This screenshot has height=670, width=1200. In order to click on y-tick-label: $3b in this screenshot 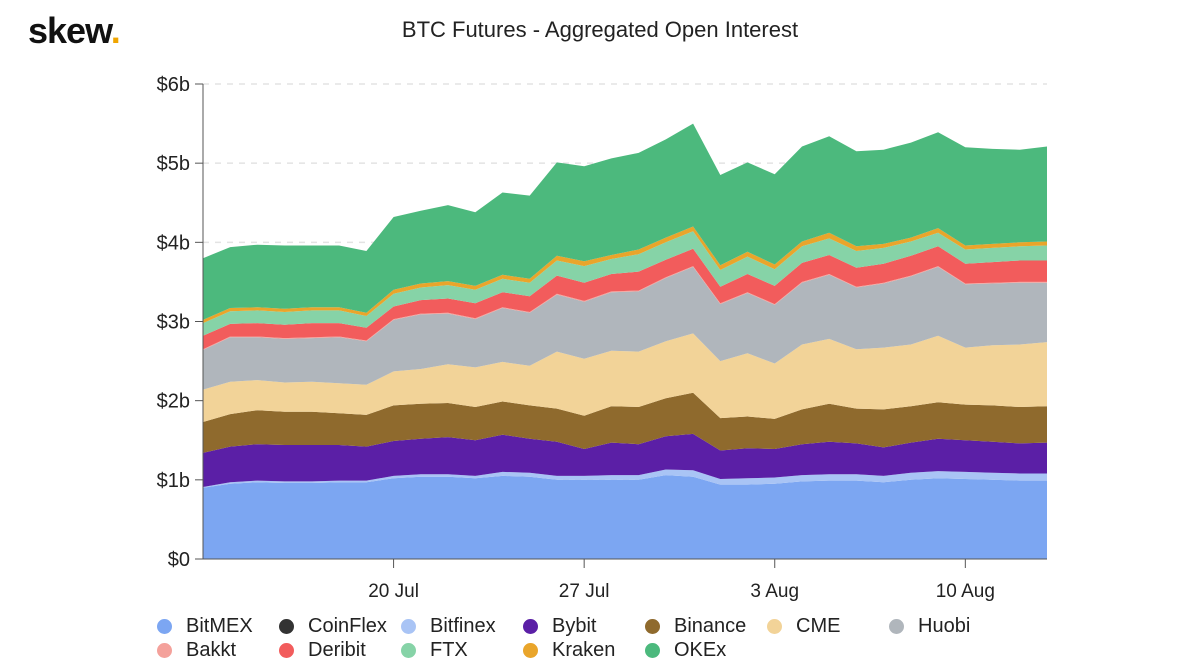, I will do `click(173, 323)`.